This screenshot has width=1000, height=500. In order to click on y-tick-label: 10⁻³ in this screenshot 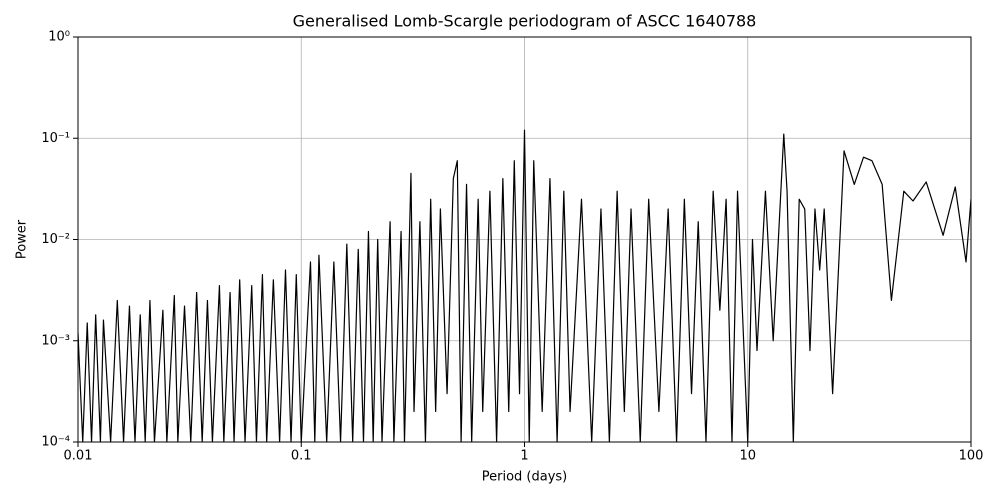, I will do `click(55, 340)`.